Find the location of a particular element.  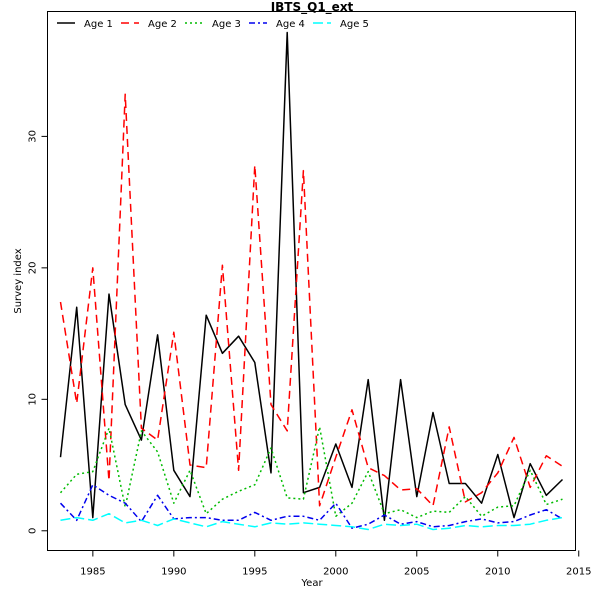

x-tick-label: 2010 is located at coordinates (497, 572).